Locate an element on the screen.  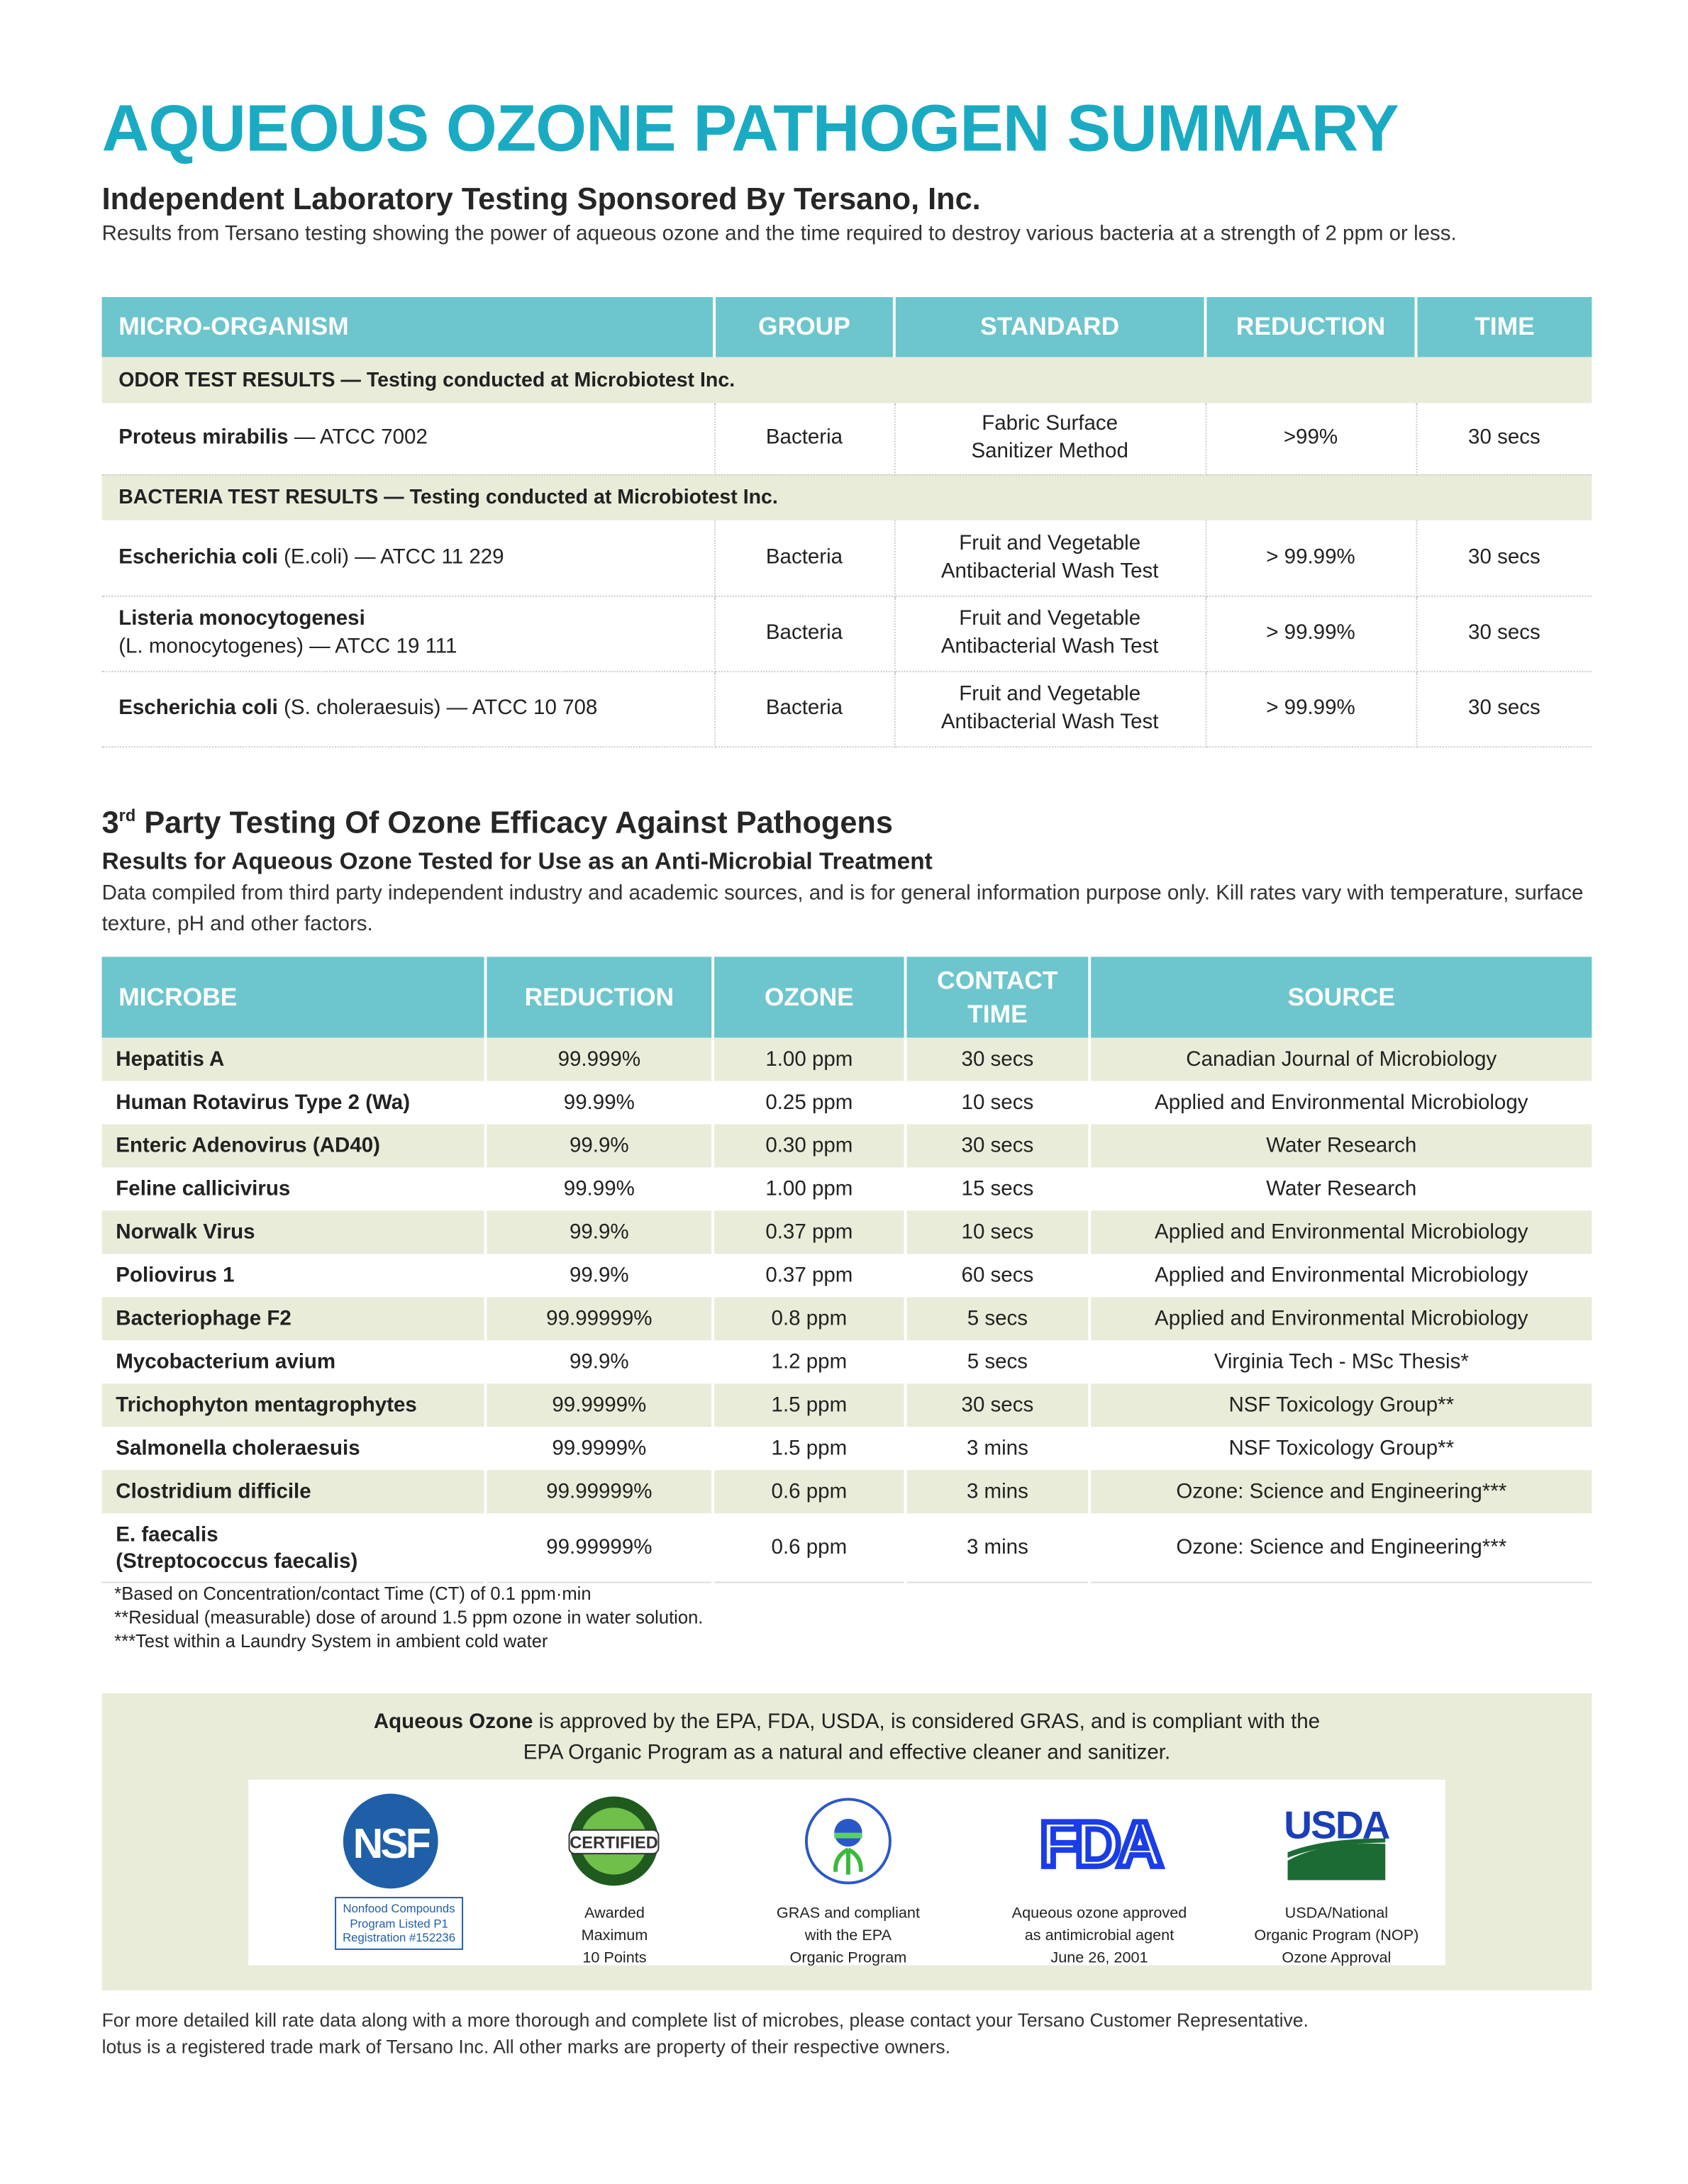
svg-text: NSF is located at coordinates (392, 1843).